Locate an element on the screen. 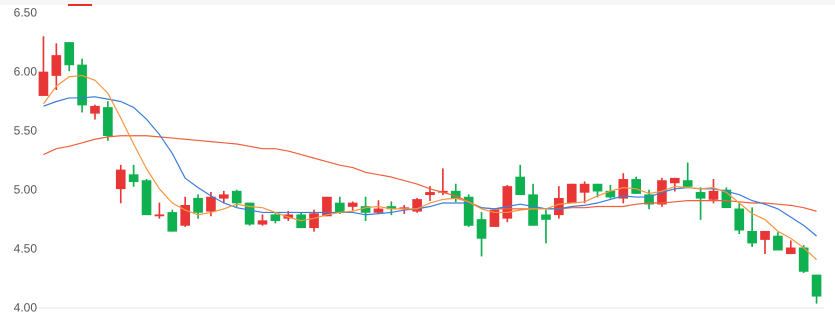  y-tick-label: 4.00 is located at coordinates (26, 307).